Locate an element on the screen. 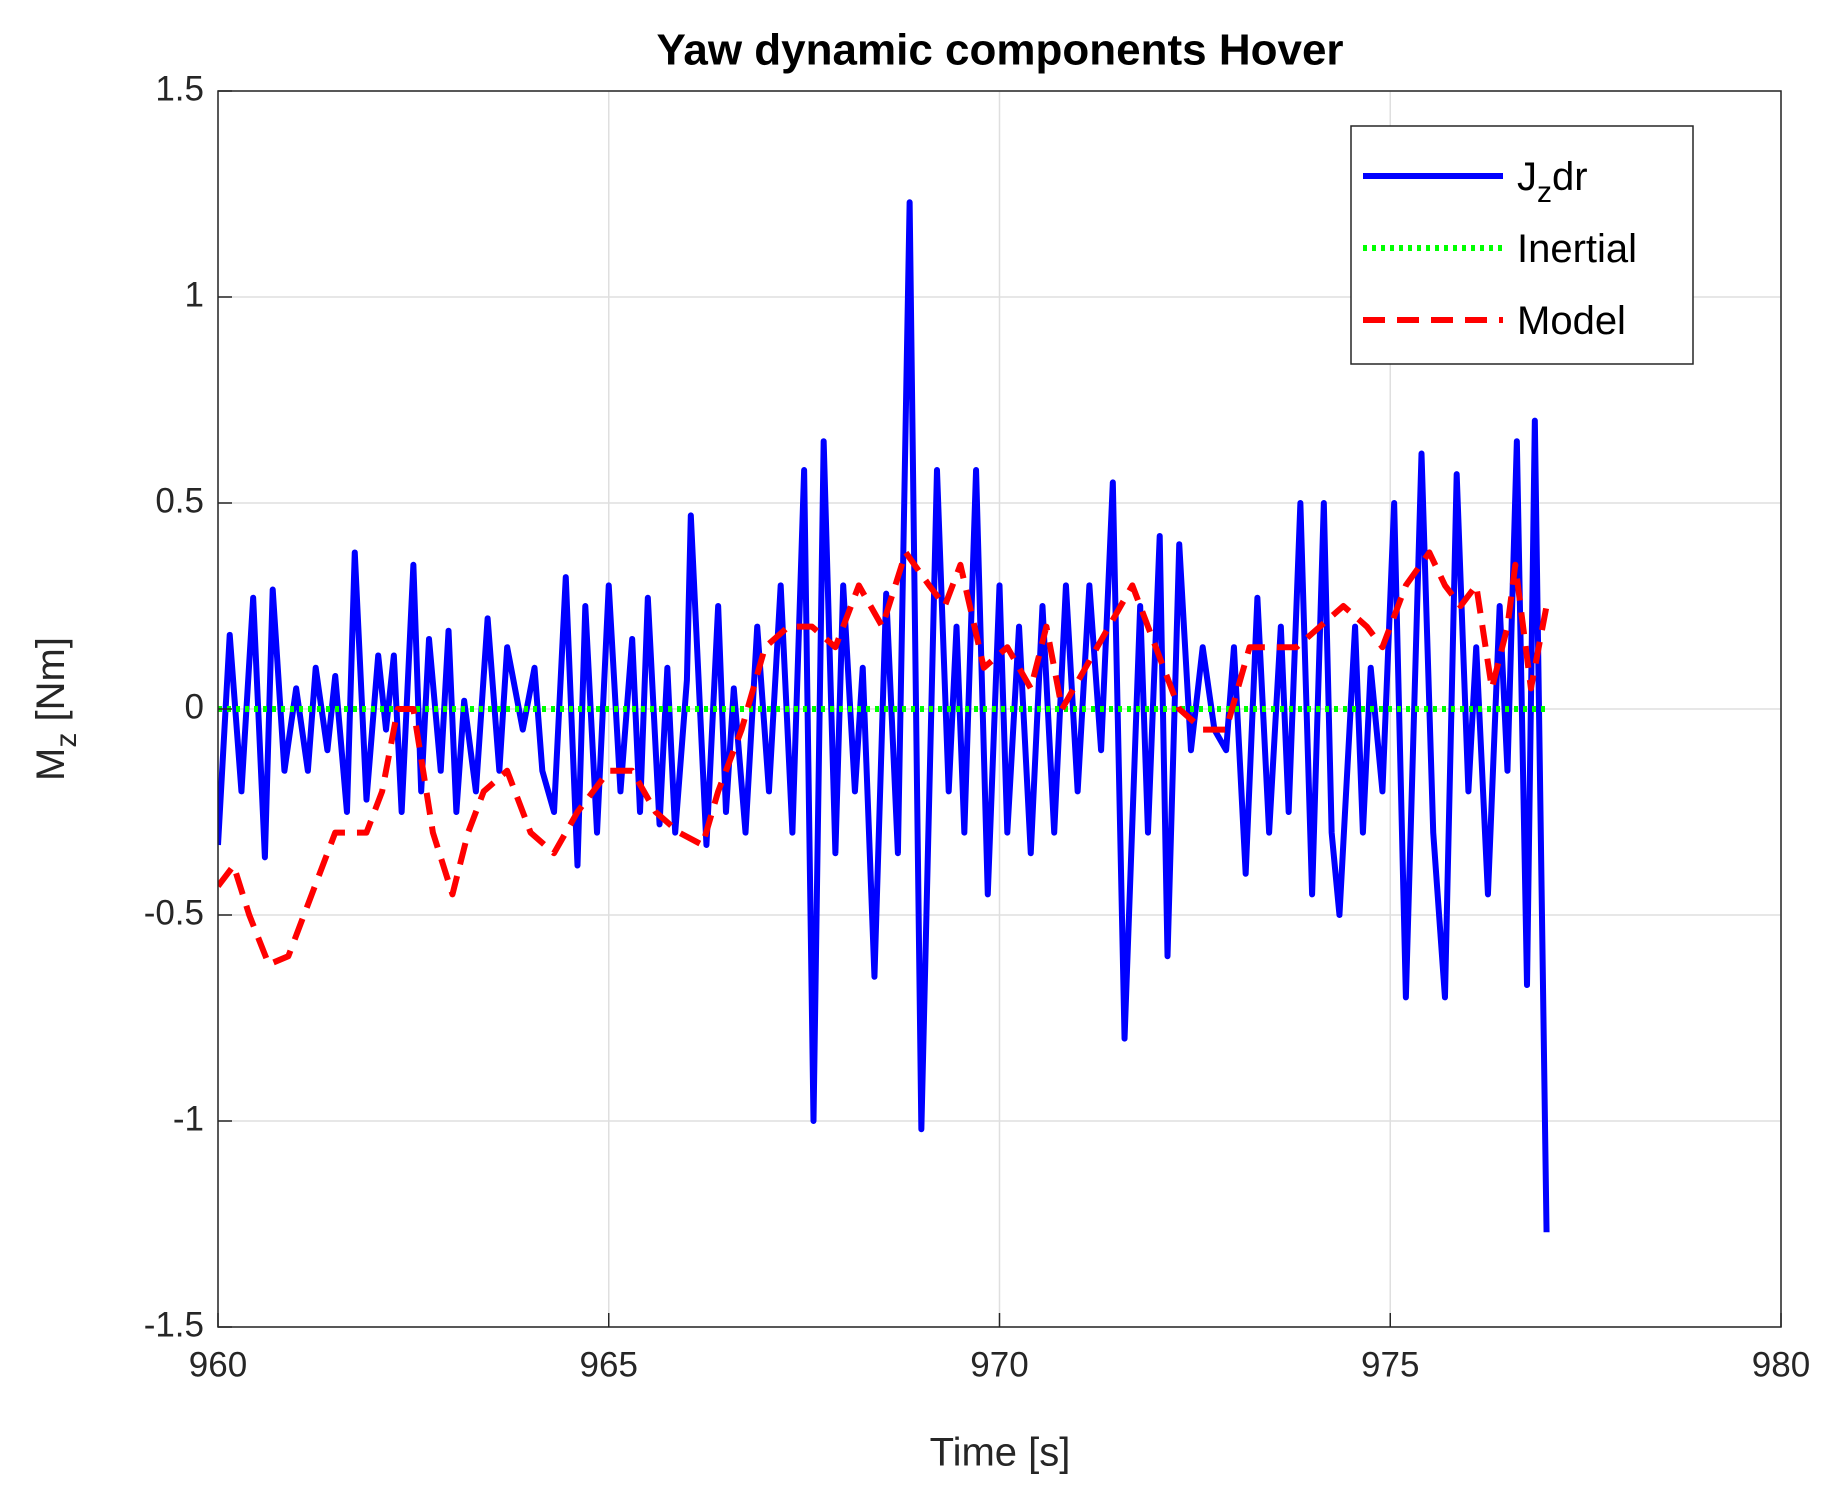  y-tick-label: -0.5 is located at coordinates (174, 912).